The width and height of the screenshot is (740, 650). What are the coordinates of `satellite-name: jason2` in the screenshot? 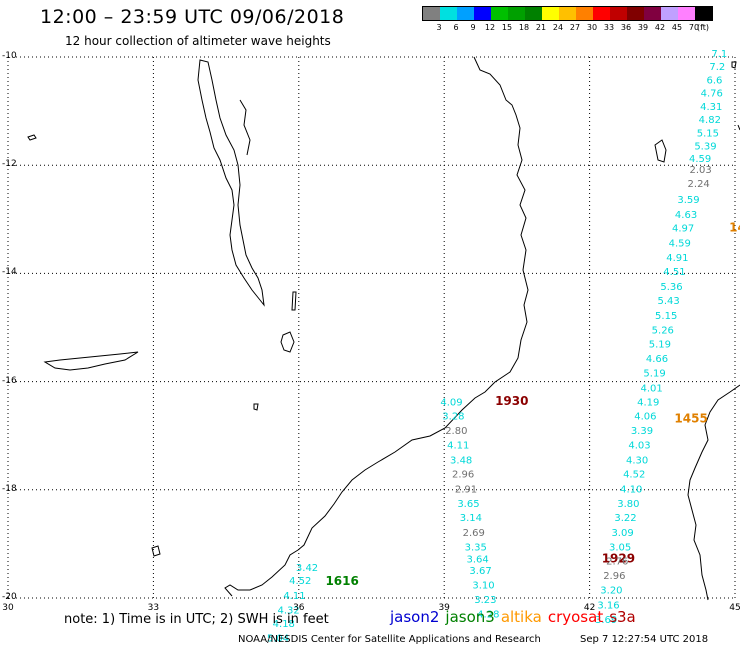 It's located at (415, 617).